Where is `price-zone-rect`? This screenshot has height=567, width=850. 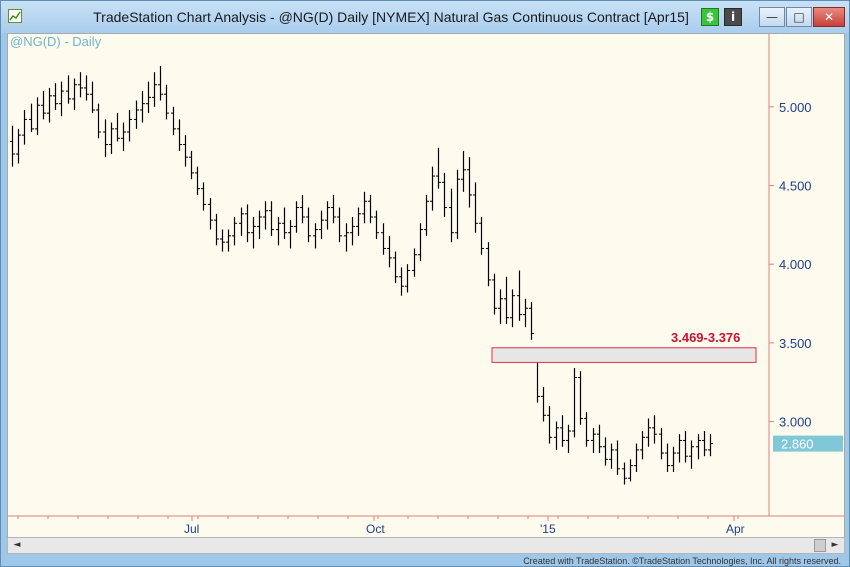
price-zone-rect is located at coordinates (624, 355).